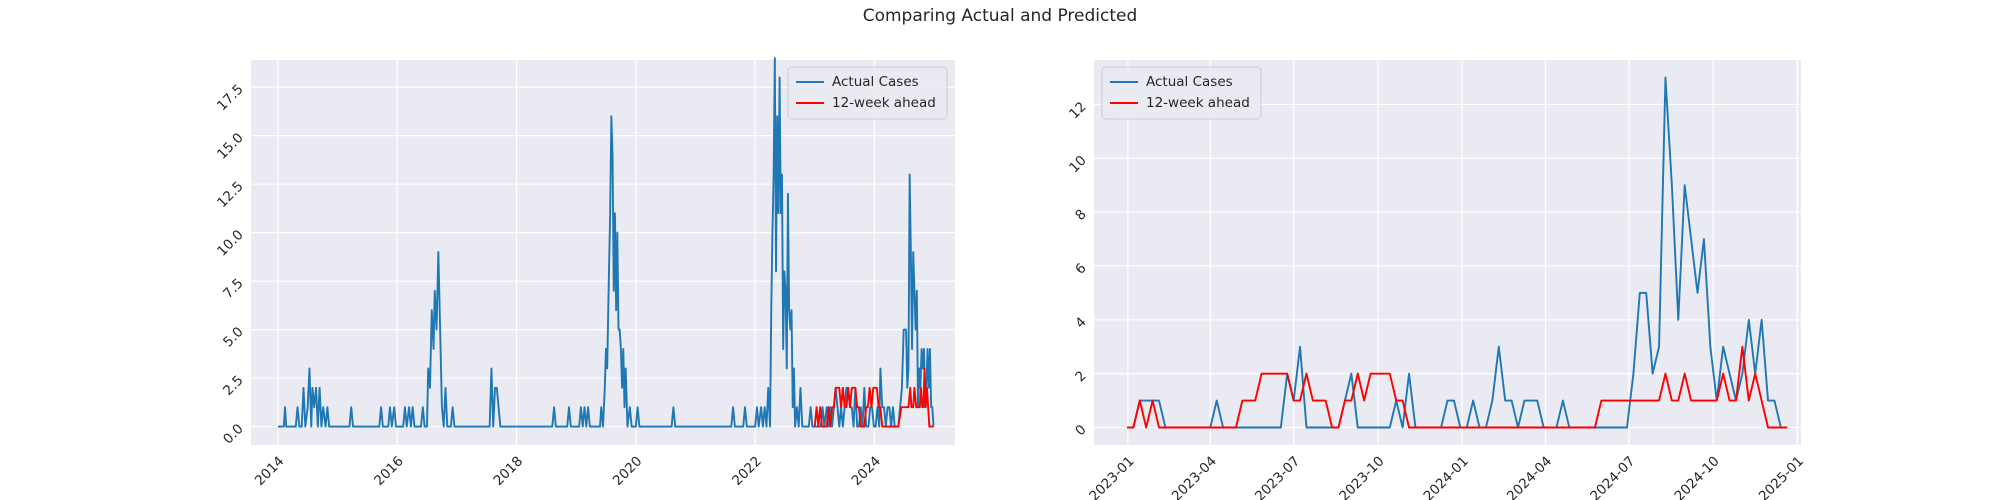 The height and width of the screenshot is (500, 2000). I want to click on x-tick-label: 2016, so click(389, 471).